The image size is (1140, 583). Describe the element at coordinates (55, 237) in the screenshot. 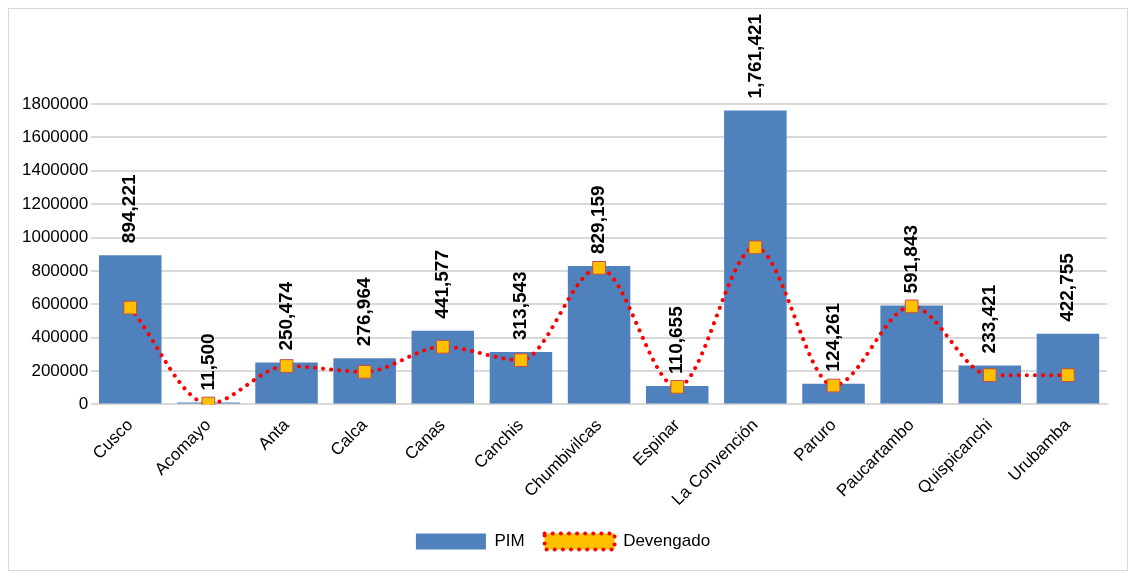

I see `y-tick-label: 1000000` at that location.